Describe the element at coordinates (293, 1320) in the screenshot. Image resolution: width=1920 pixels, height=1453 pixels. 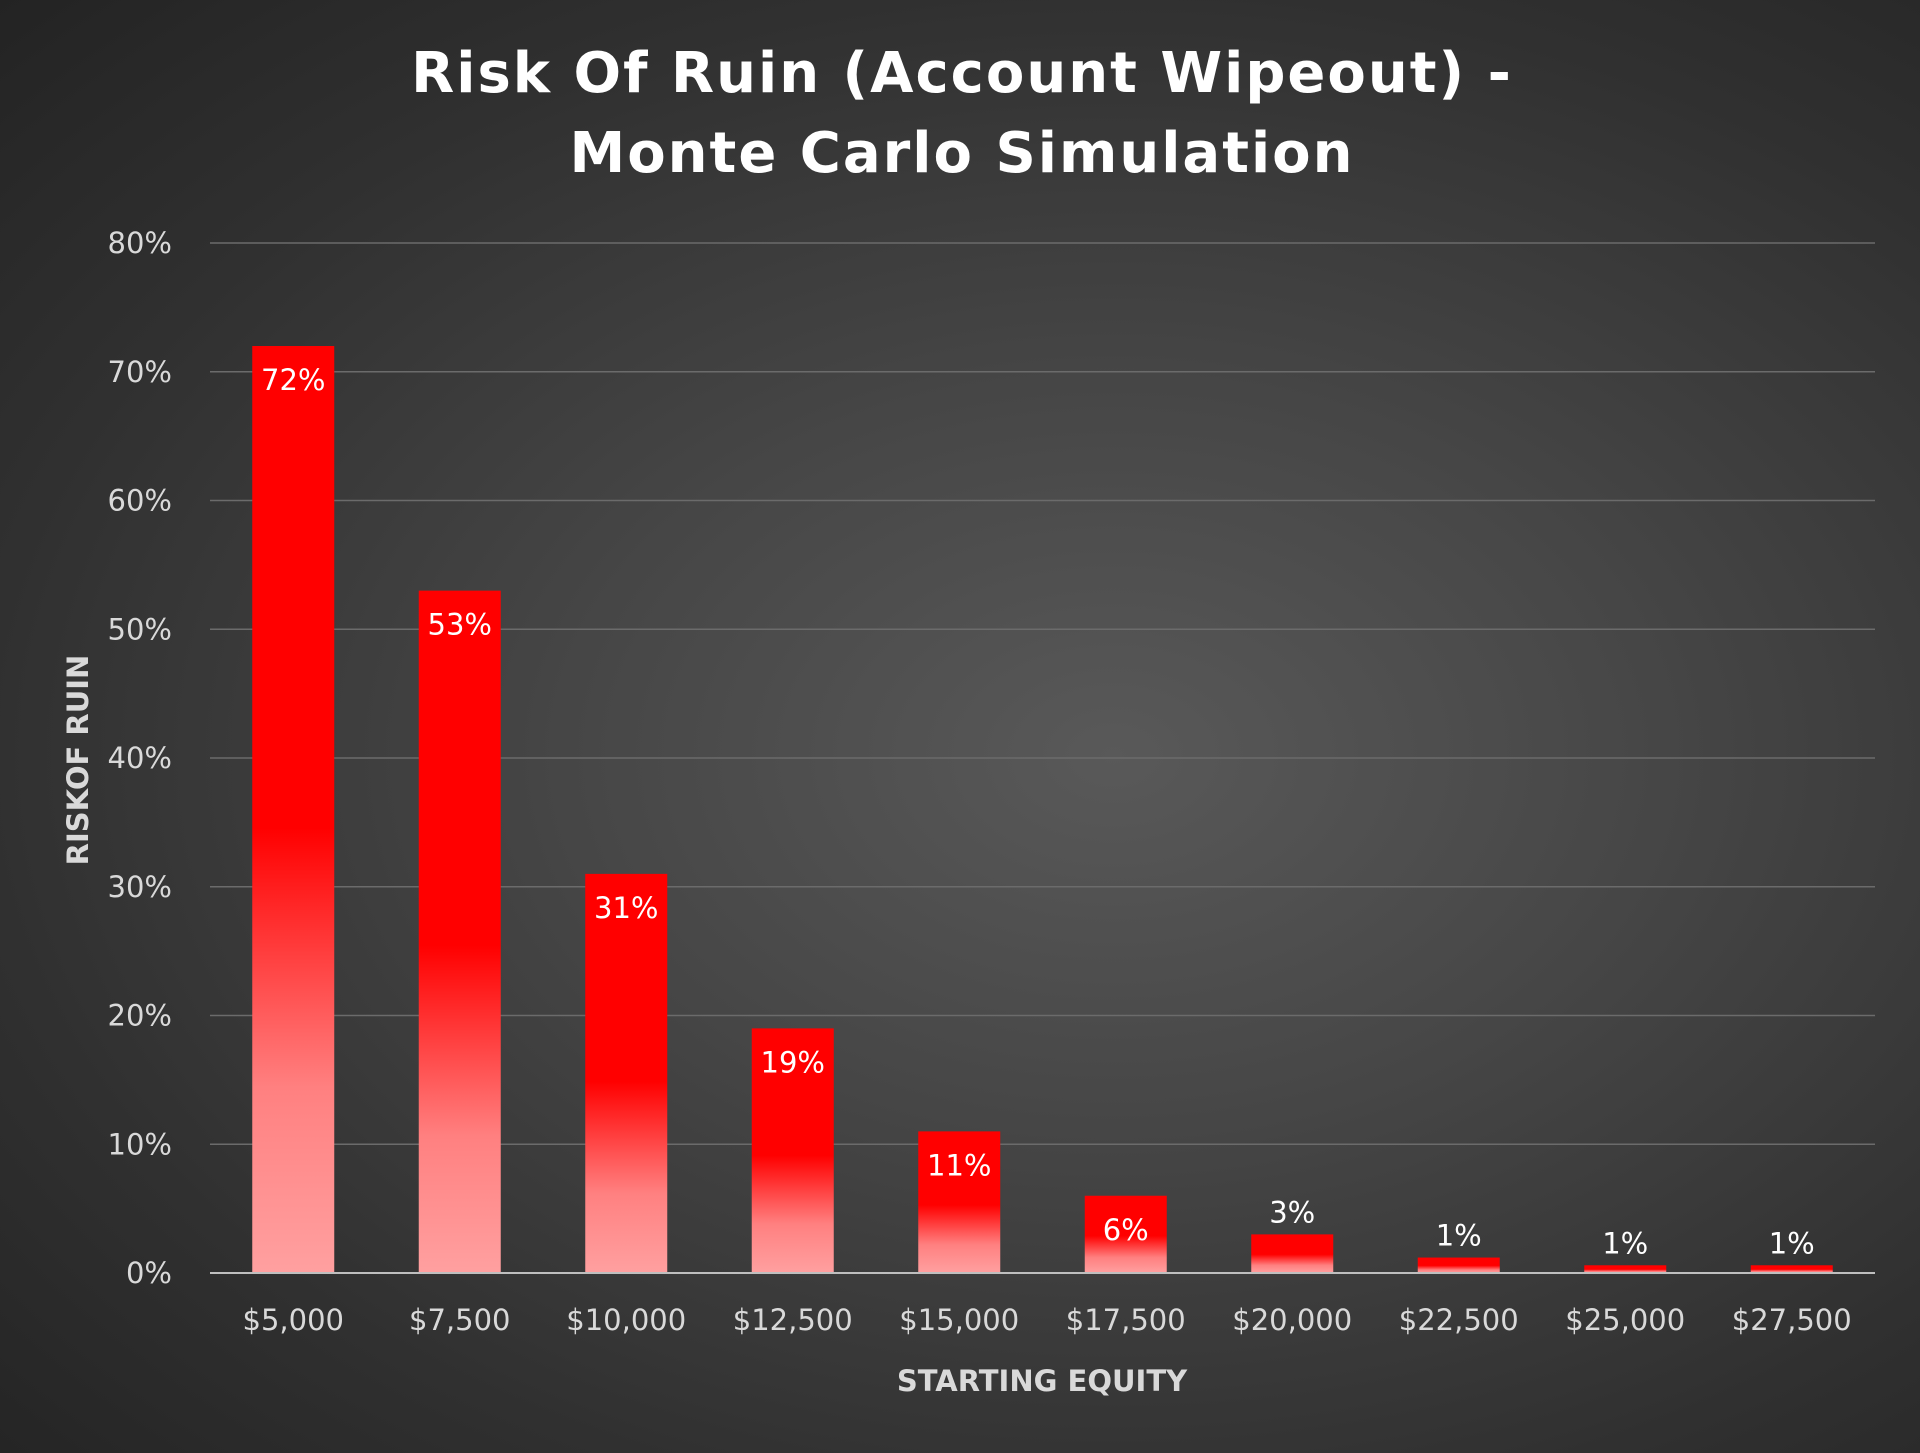
I see `x-tick-label: $5,000` at that location.